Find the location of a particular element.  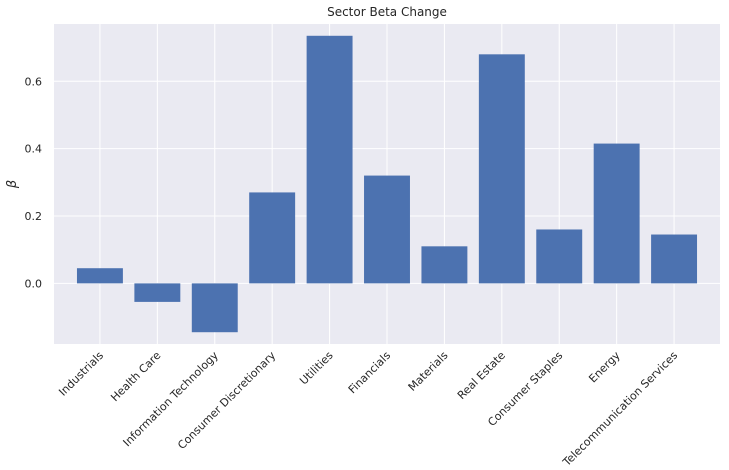

bar-telecommunication-services is located at coordinates (674, 259).